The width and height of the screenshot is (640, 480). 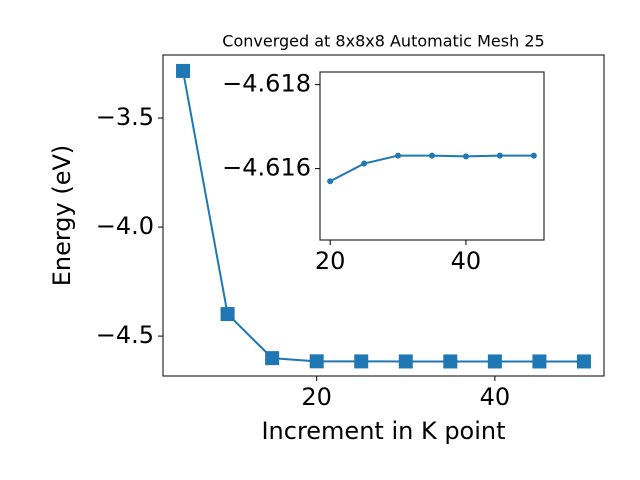 What do you see at coordinates (266, 84) in the screenshot?
I see `y-tick-label: −4.618` at bounding box center [266, 84].